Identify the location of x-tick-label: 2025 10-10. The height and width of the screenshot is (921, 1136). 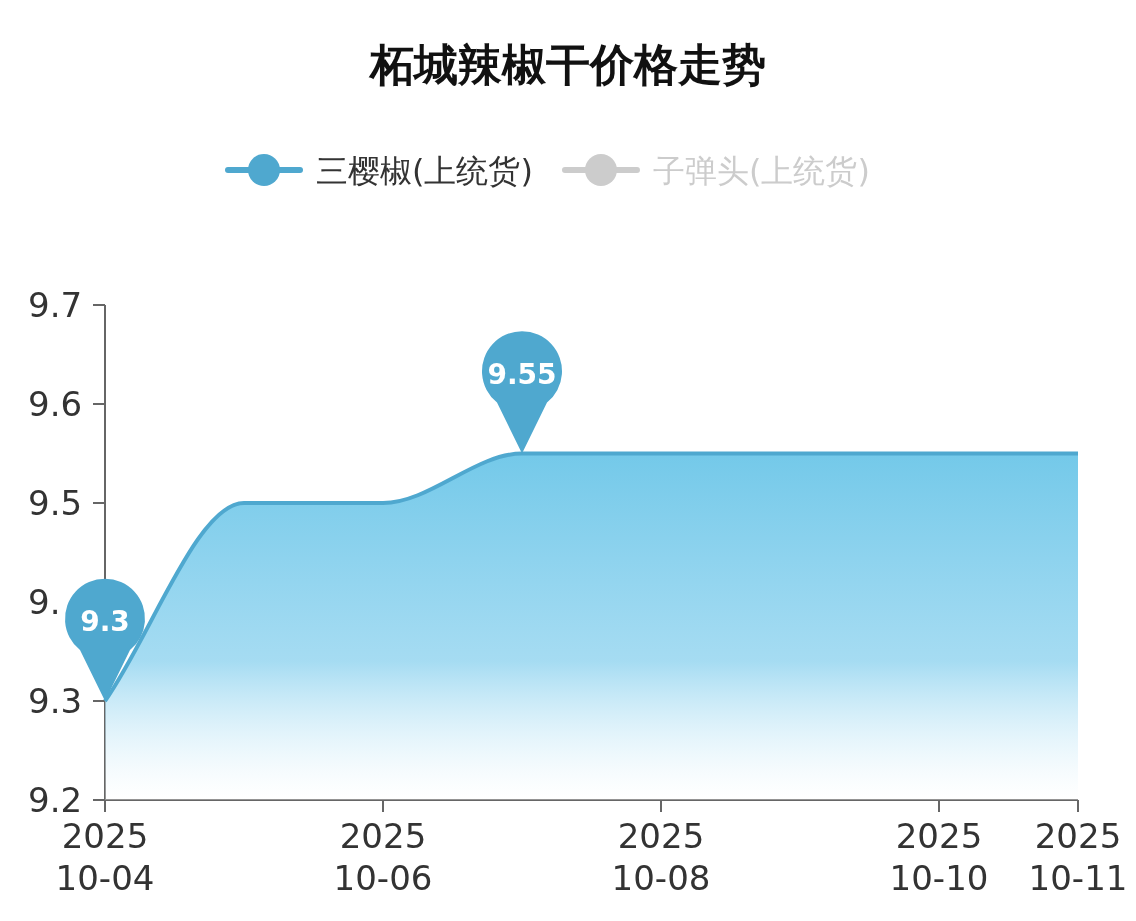
(939, 857).